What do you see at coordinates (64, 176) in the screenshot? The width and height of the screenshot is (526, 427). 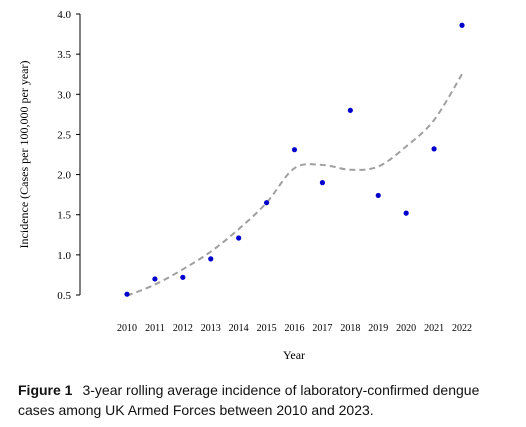 I see `y-tick-label: 2.0` at bounding box center [64, 176].